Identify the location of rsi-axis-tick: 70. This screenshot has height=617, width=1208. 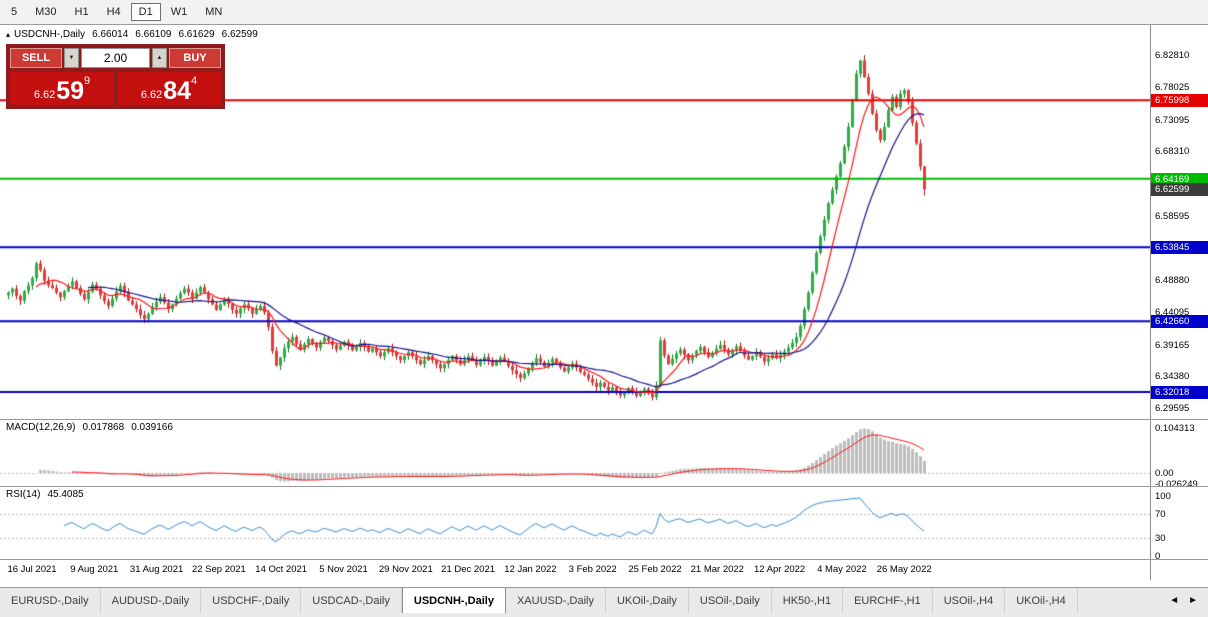
(1160, 514).